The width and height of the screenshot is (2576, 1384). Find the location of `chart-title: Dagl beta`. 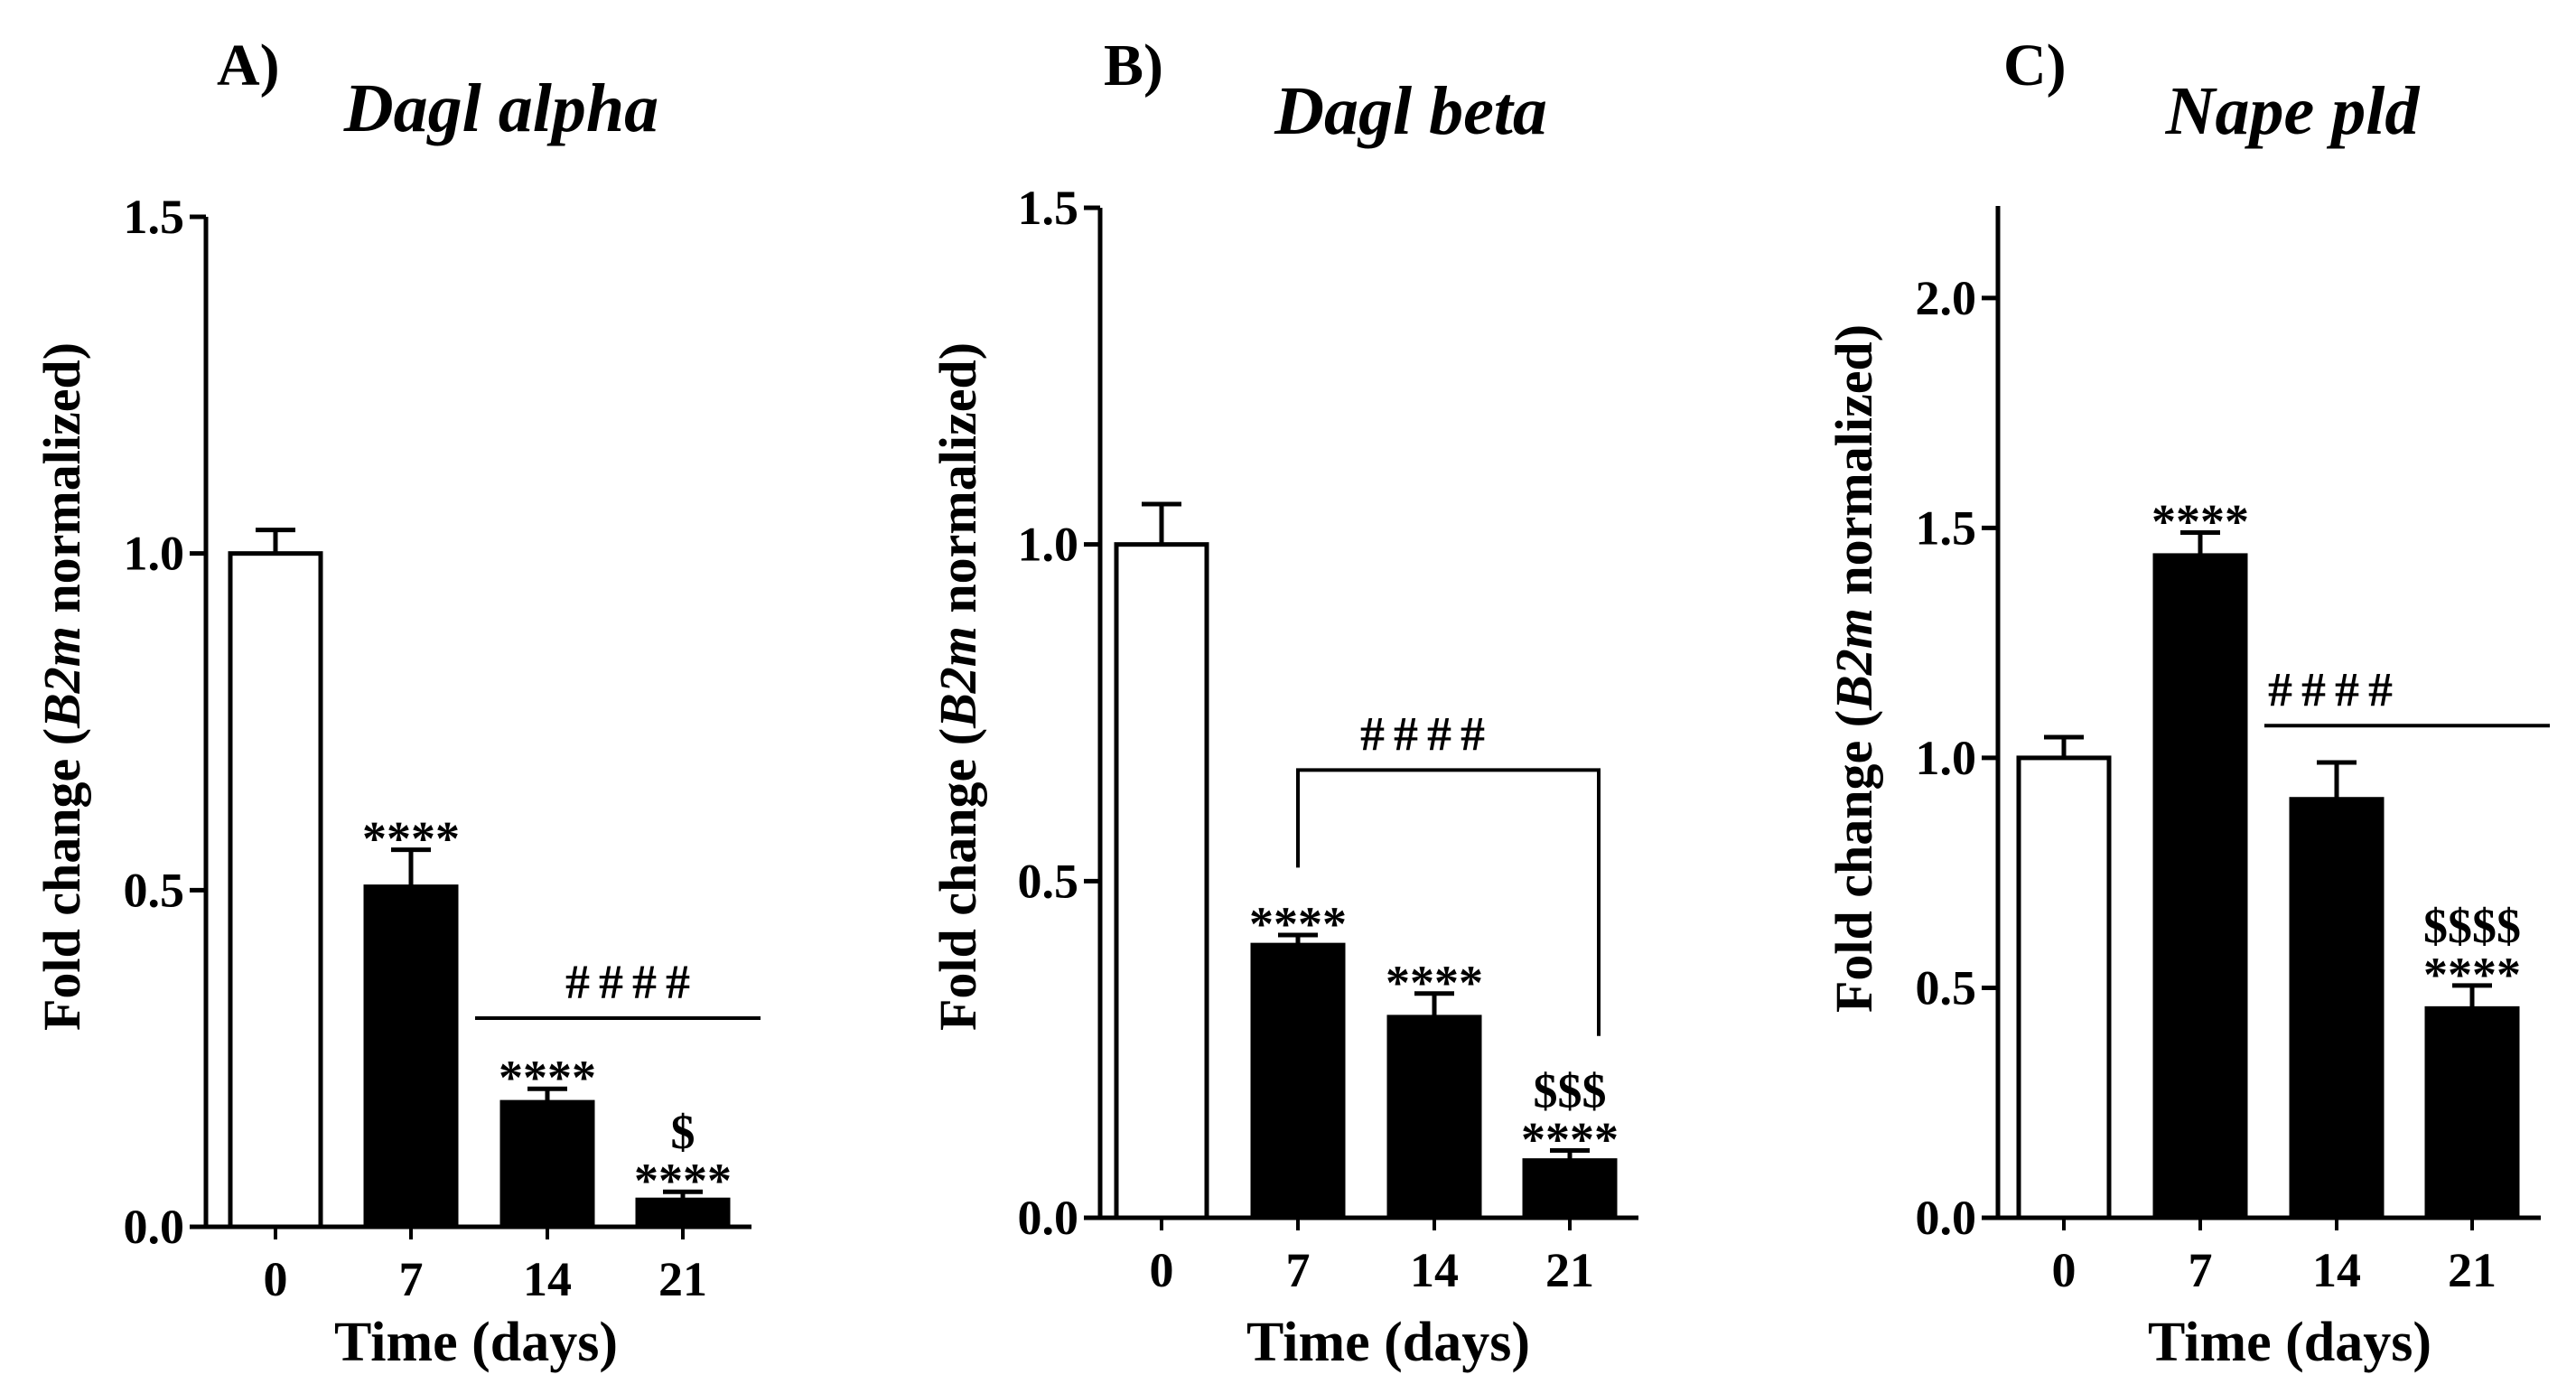

chart-title: Dagl beta is located at coordinates (1410, 111).